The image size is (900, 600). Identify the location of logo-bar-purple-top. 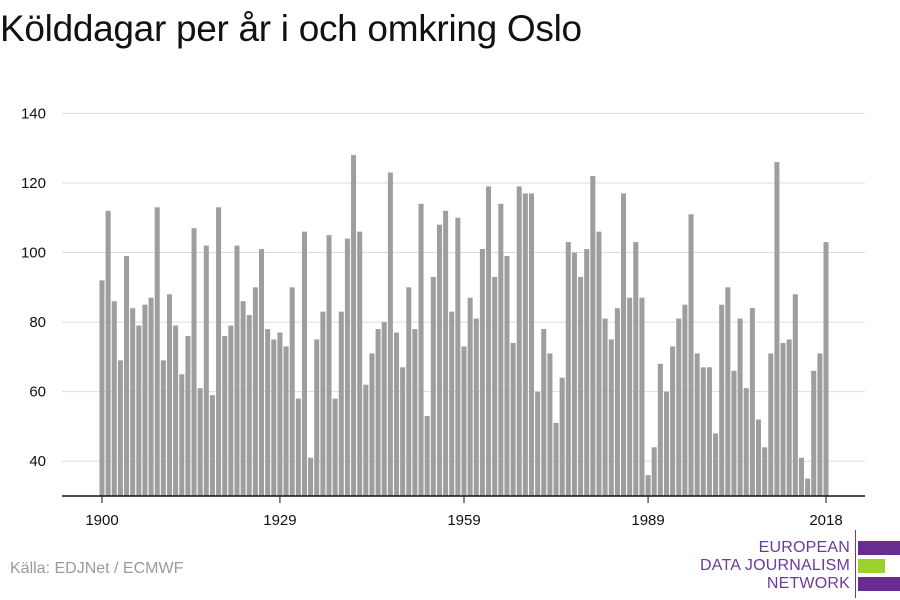
(879, 548).